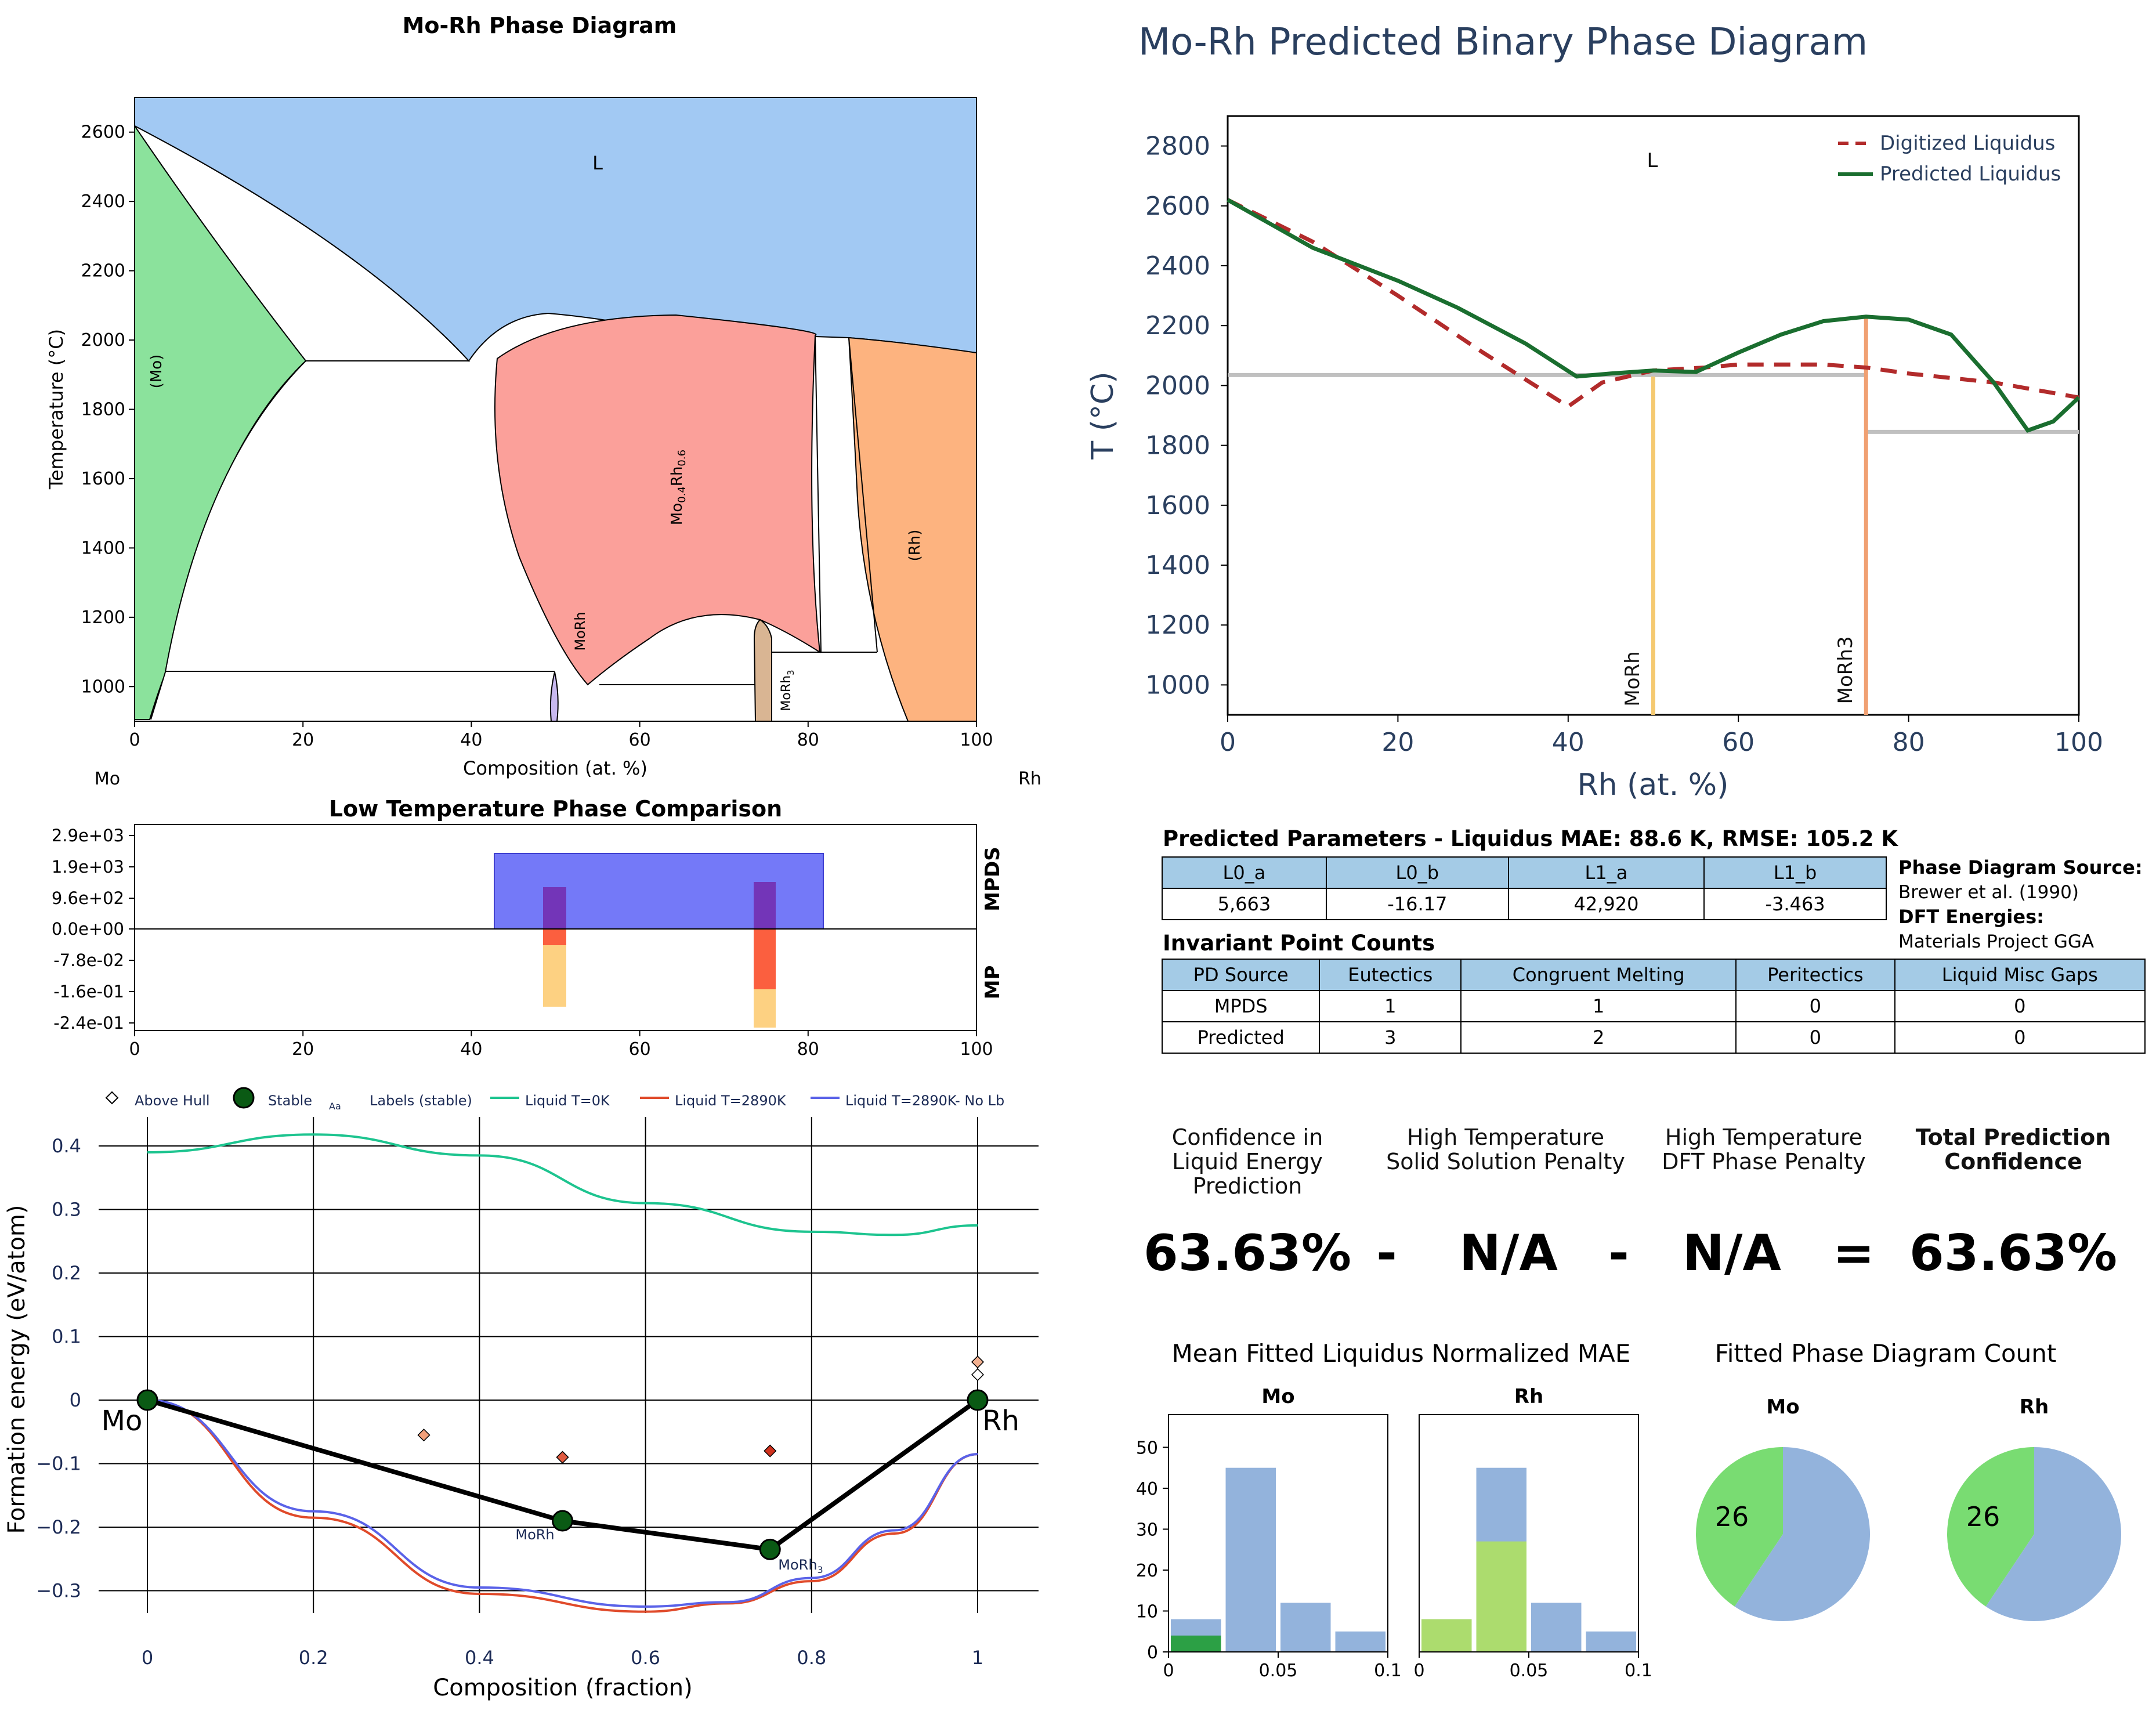 The width and height of the screenshot is (2156, 1714). Describe the element at coordinates (134, 740) in the screenshot. I see `pd-xtick-label: 0` at that location.